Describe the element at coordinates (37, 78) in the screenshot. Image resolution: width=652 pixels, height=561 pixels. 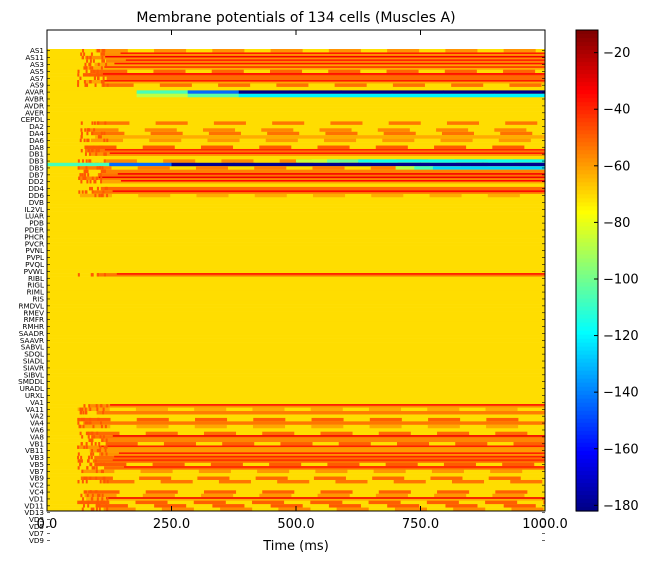
I see `row-label: AS7` at that location.